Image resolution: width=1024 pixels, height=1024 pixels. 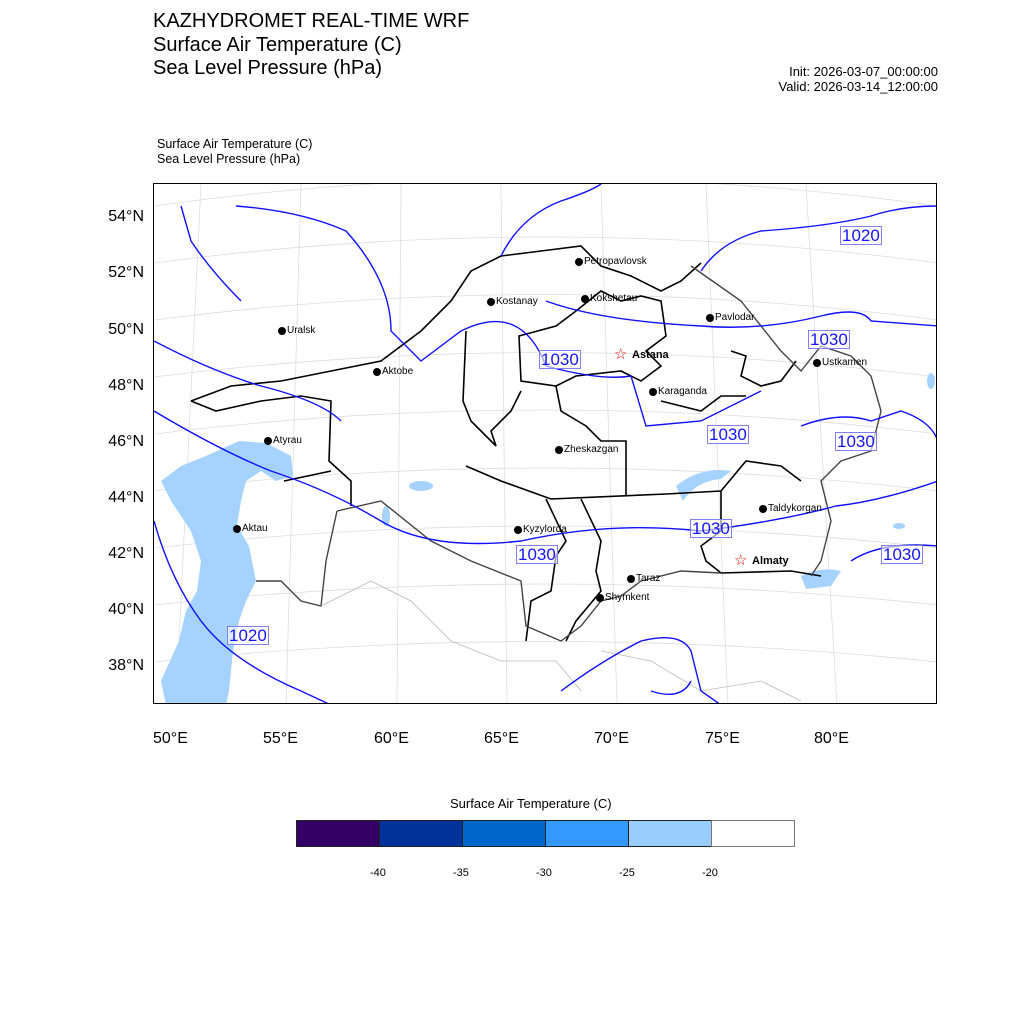 I want to click on lat-tick-label: 46°N, so click(x=126, y=441).